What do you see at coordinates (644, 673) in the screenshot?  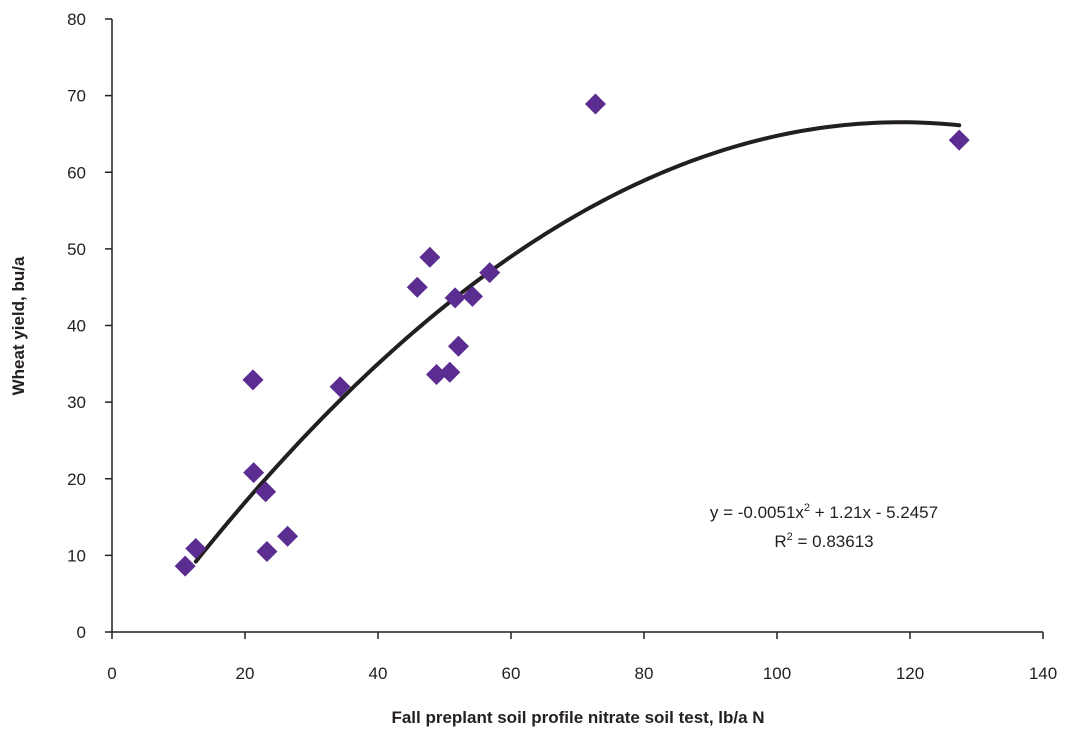 I see `x-tick-label: 80` at bounding box center [644, 673].